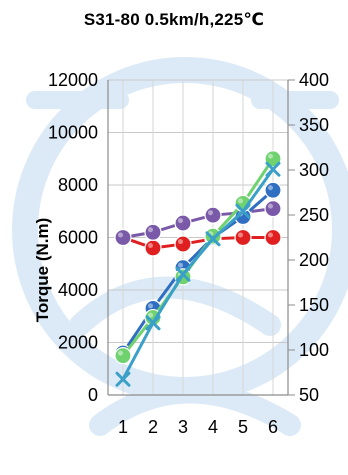 The width and height of the screenshot is (348, 475). I want to click on y-left-tick-label: 4000, so click(78, 290).